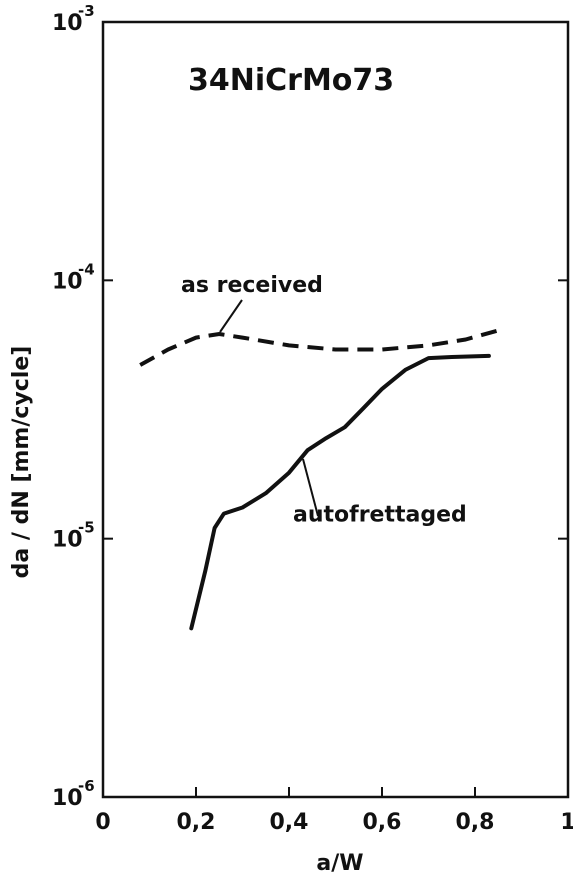 The image size is (573, 879). What do you see at coordinates (334, 811) in the screenshot?
I see `x-axis-ticks: 0 0,2 0,4 0,6 0,8 1` at bounding box center [334, 811].